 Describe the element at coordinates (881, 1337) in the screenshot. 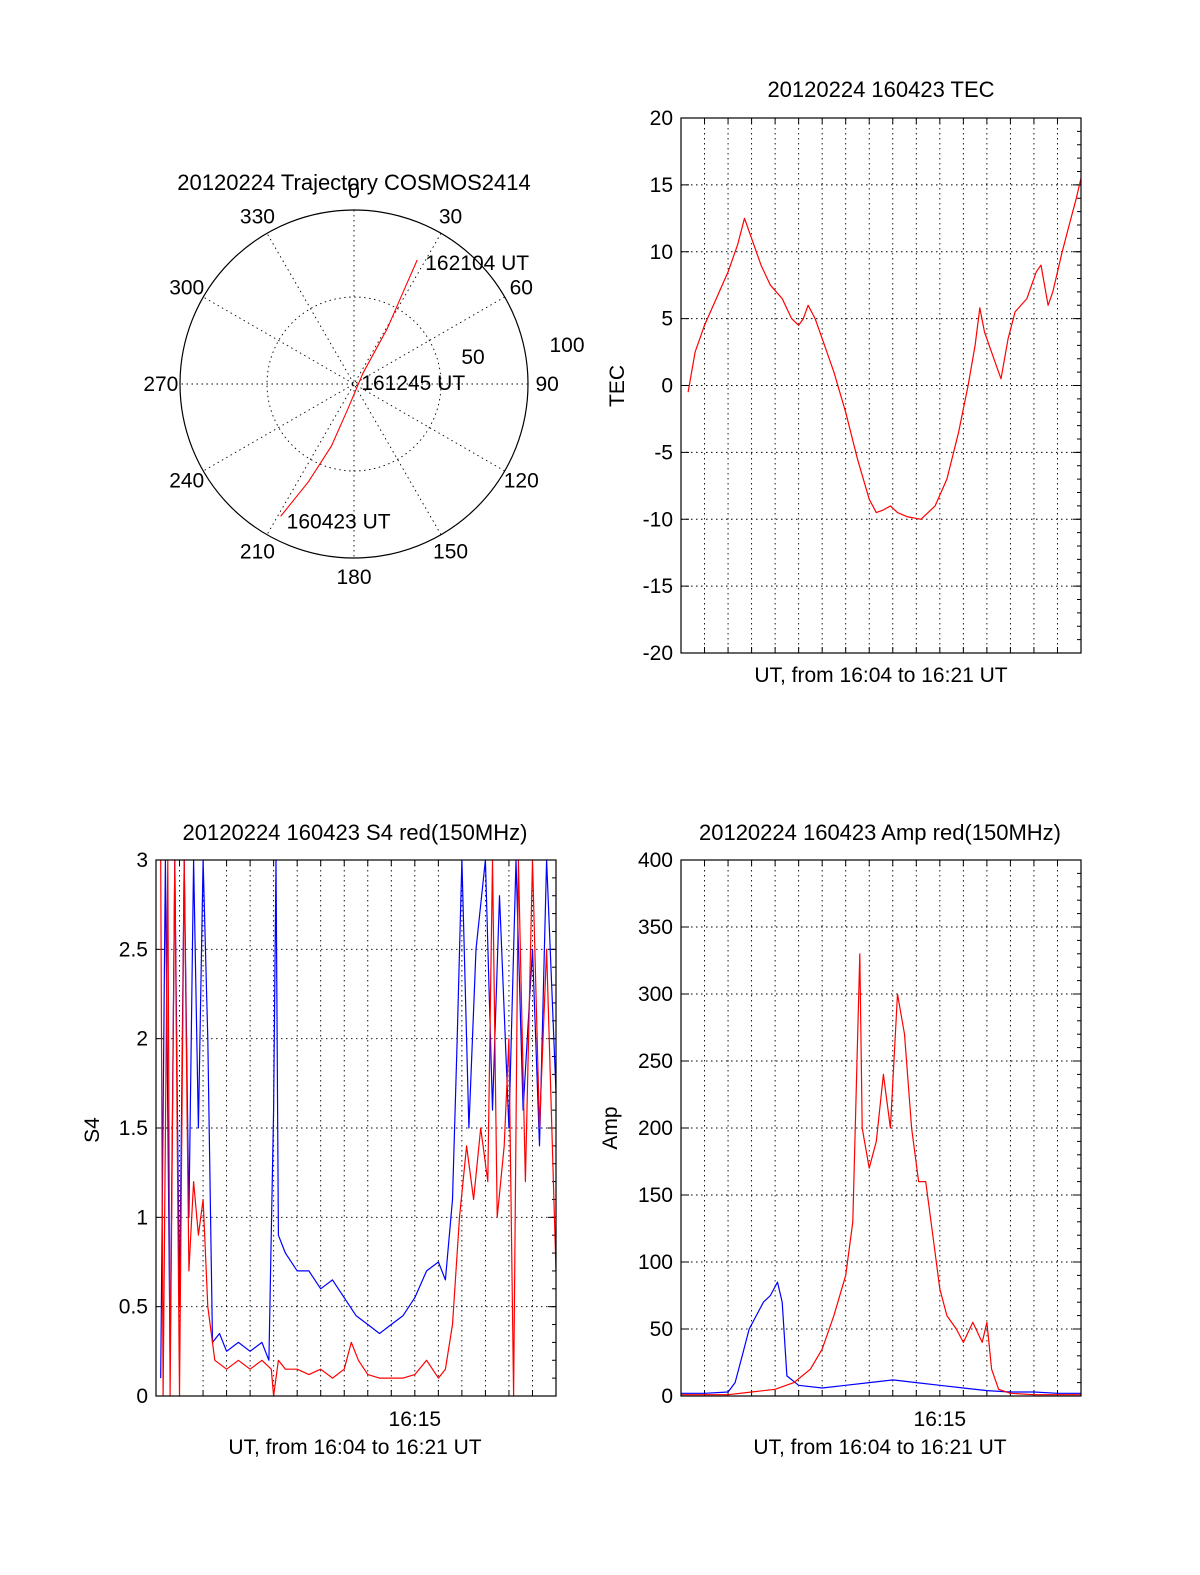

I see `amp-blue-line` at that location.